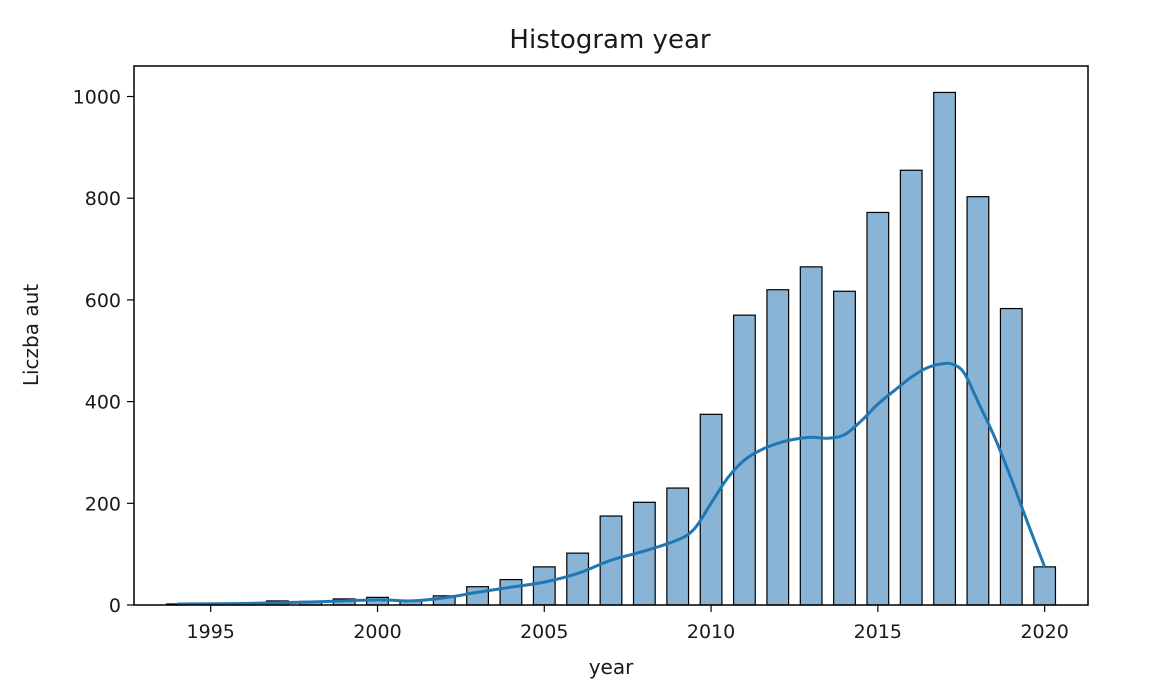 This screenshot has width=1173, height=700. Describe the element at coordinates (1044, 632) in the screenshot. I see `x-tick-label: 2020` at that location.